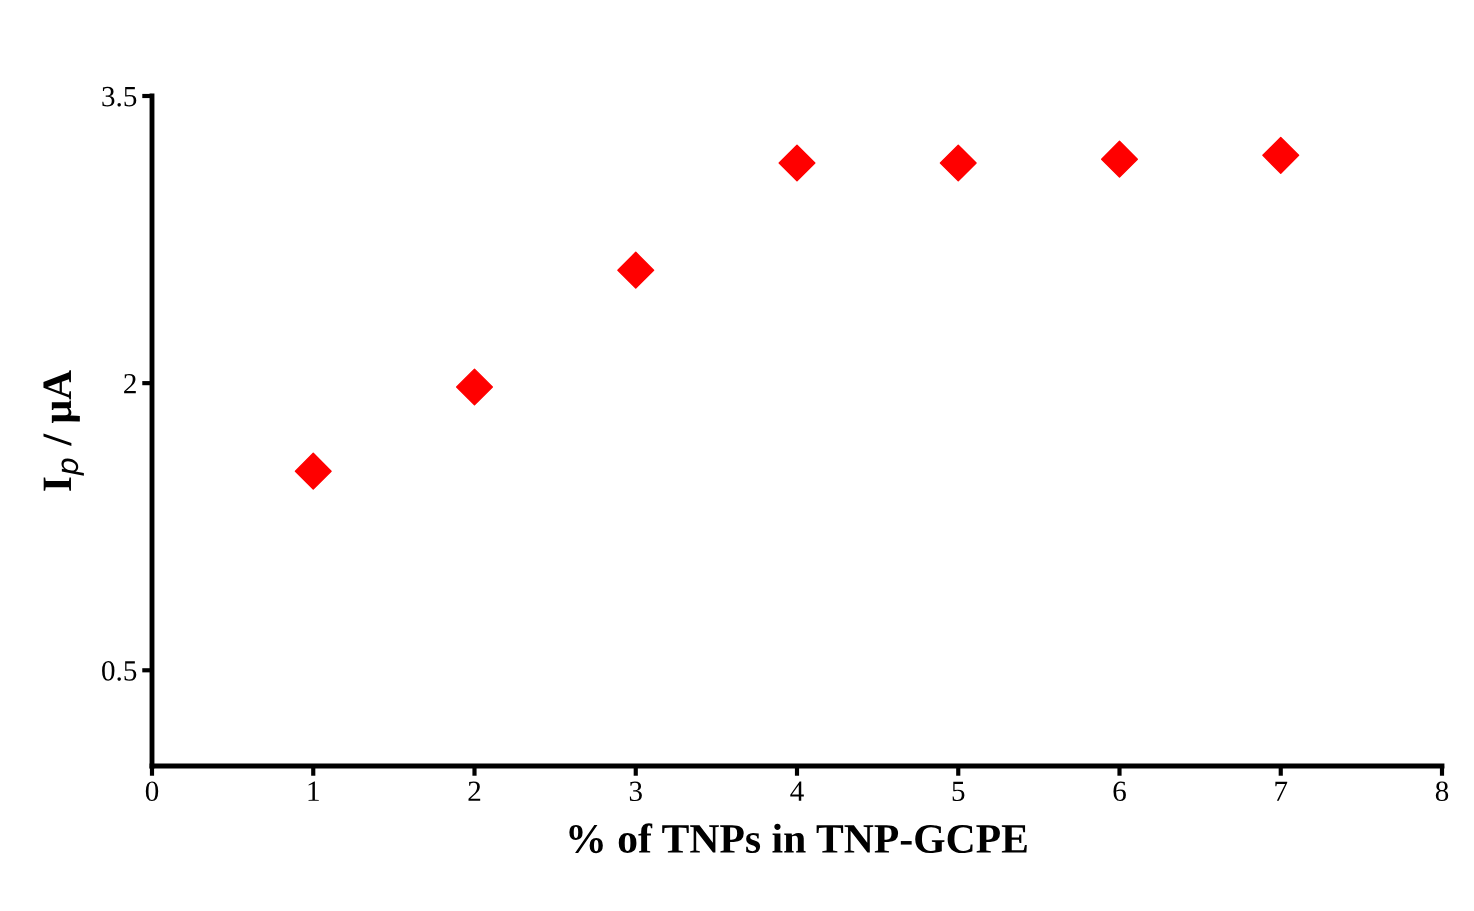 The width and height of the screenshot is (1474, 911). Describe the element at coordinates (1281, 791) in the screenshot. I see `x-tick-label: 7` at that location.